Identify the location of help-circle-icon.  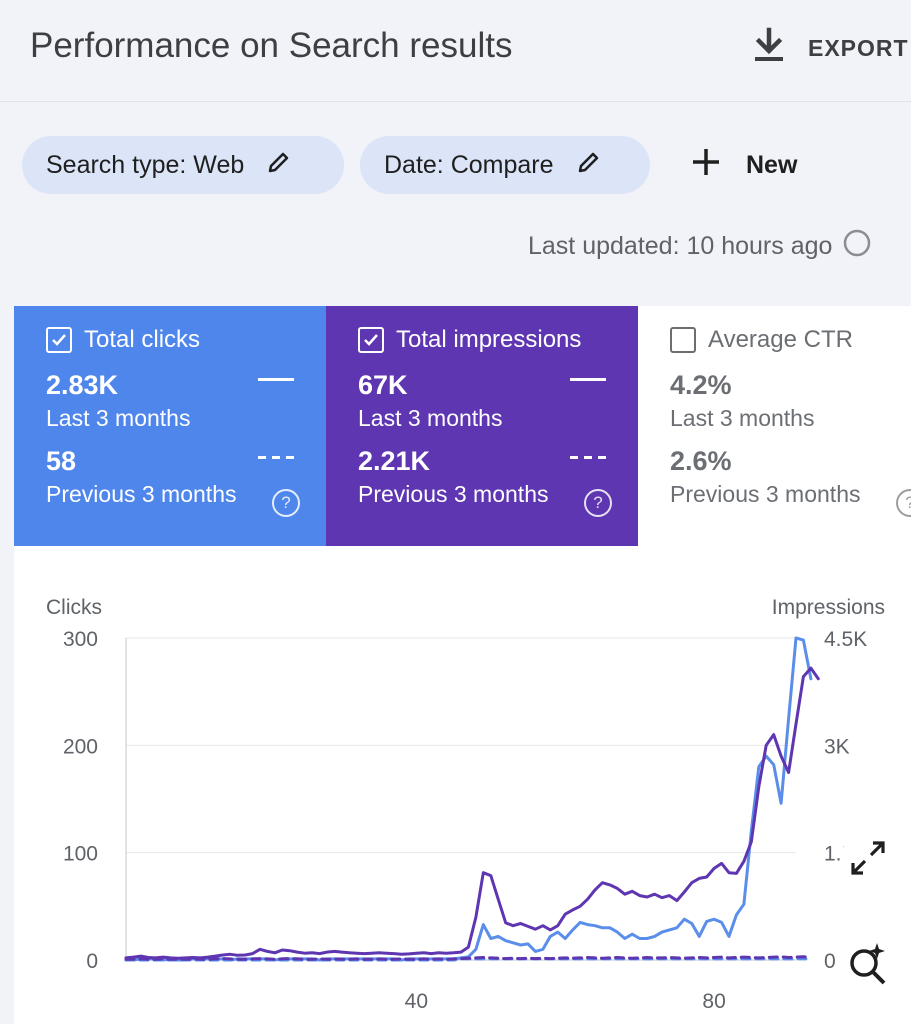
(857, 246).